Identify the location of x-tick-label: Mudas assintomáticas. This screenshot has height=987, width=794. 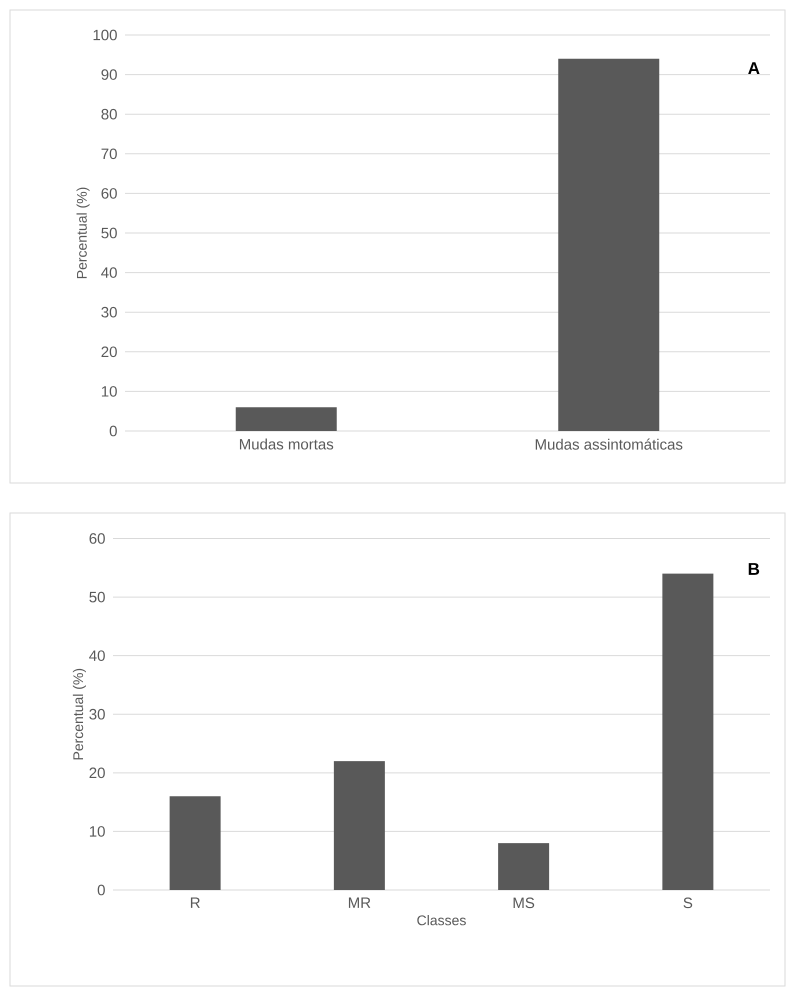
(609, 444).